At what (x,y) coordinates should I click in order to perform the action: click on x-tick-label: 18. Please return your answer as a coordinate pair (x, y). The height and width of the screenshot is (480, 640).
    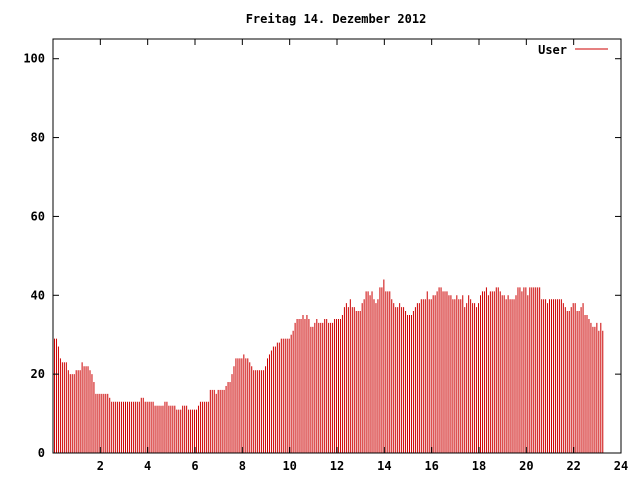
    Looking at the image, I should click on (479, 466).